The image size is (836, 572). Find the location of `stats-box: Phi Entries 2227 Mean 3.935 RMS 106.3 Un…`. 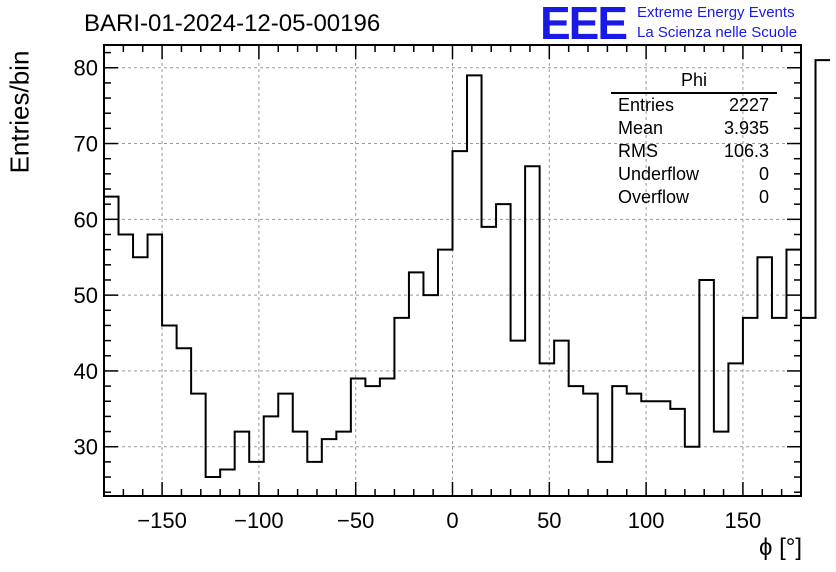

stats-box: Phi Entries 2227 Mean 3.935 RMS 106.3 Un… is located at coordinates (694, 139).